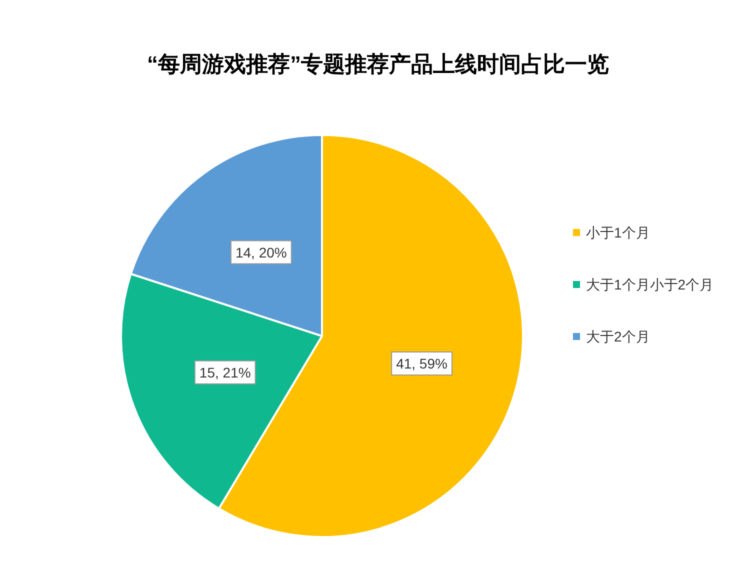  What do you see at coordinates (378, 64) in the screenshot?
I see `chart-title: “每周游戏推荐”专题推荐产品上线时间占比一览` at bounding box center [378, 64].